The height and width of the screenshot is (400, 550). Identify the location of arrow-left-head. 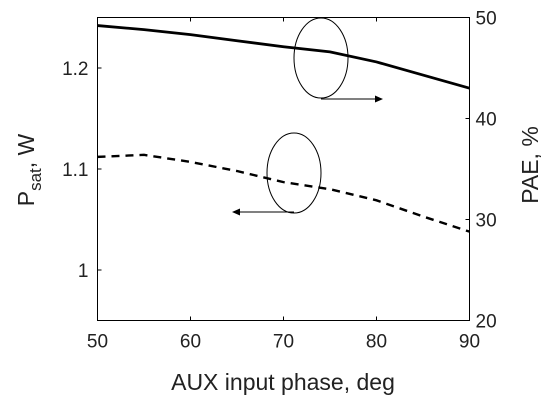
(236, 212).